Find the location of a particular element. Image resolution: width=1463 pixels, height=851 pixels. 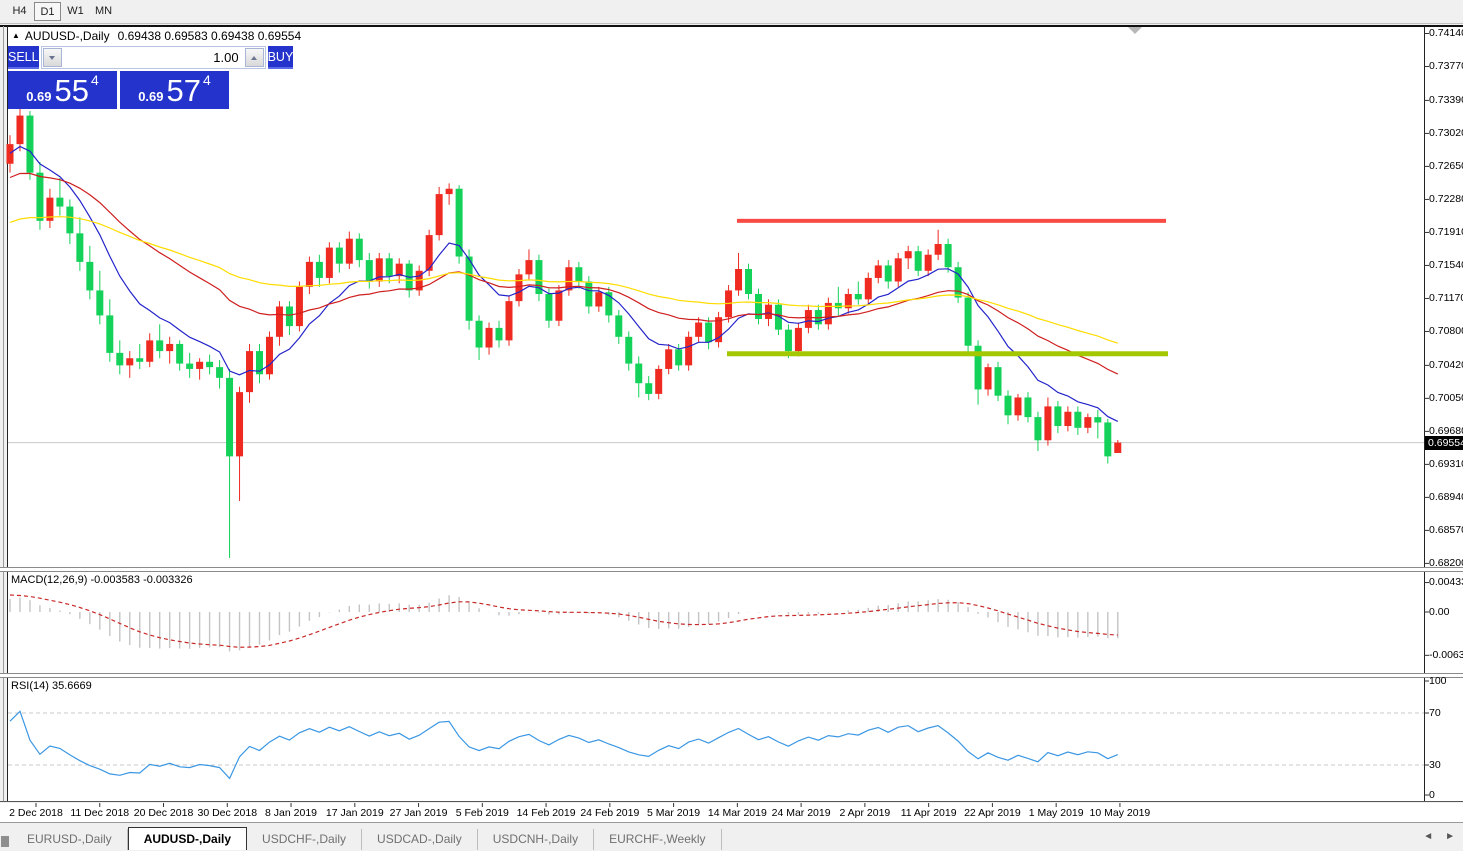

tab-usdcad-daily: USDCAD-,Daily is located at coordinates (420, 839).